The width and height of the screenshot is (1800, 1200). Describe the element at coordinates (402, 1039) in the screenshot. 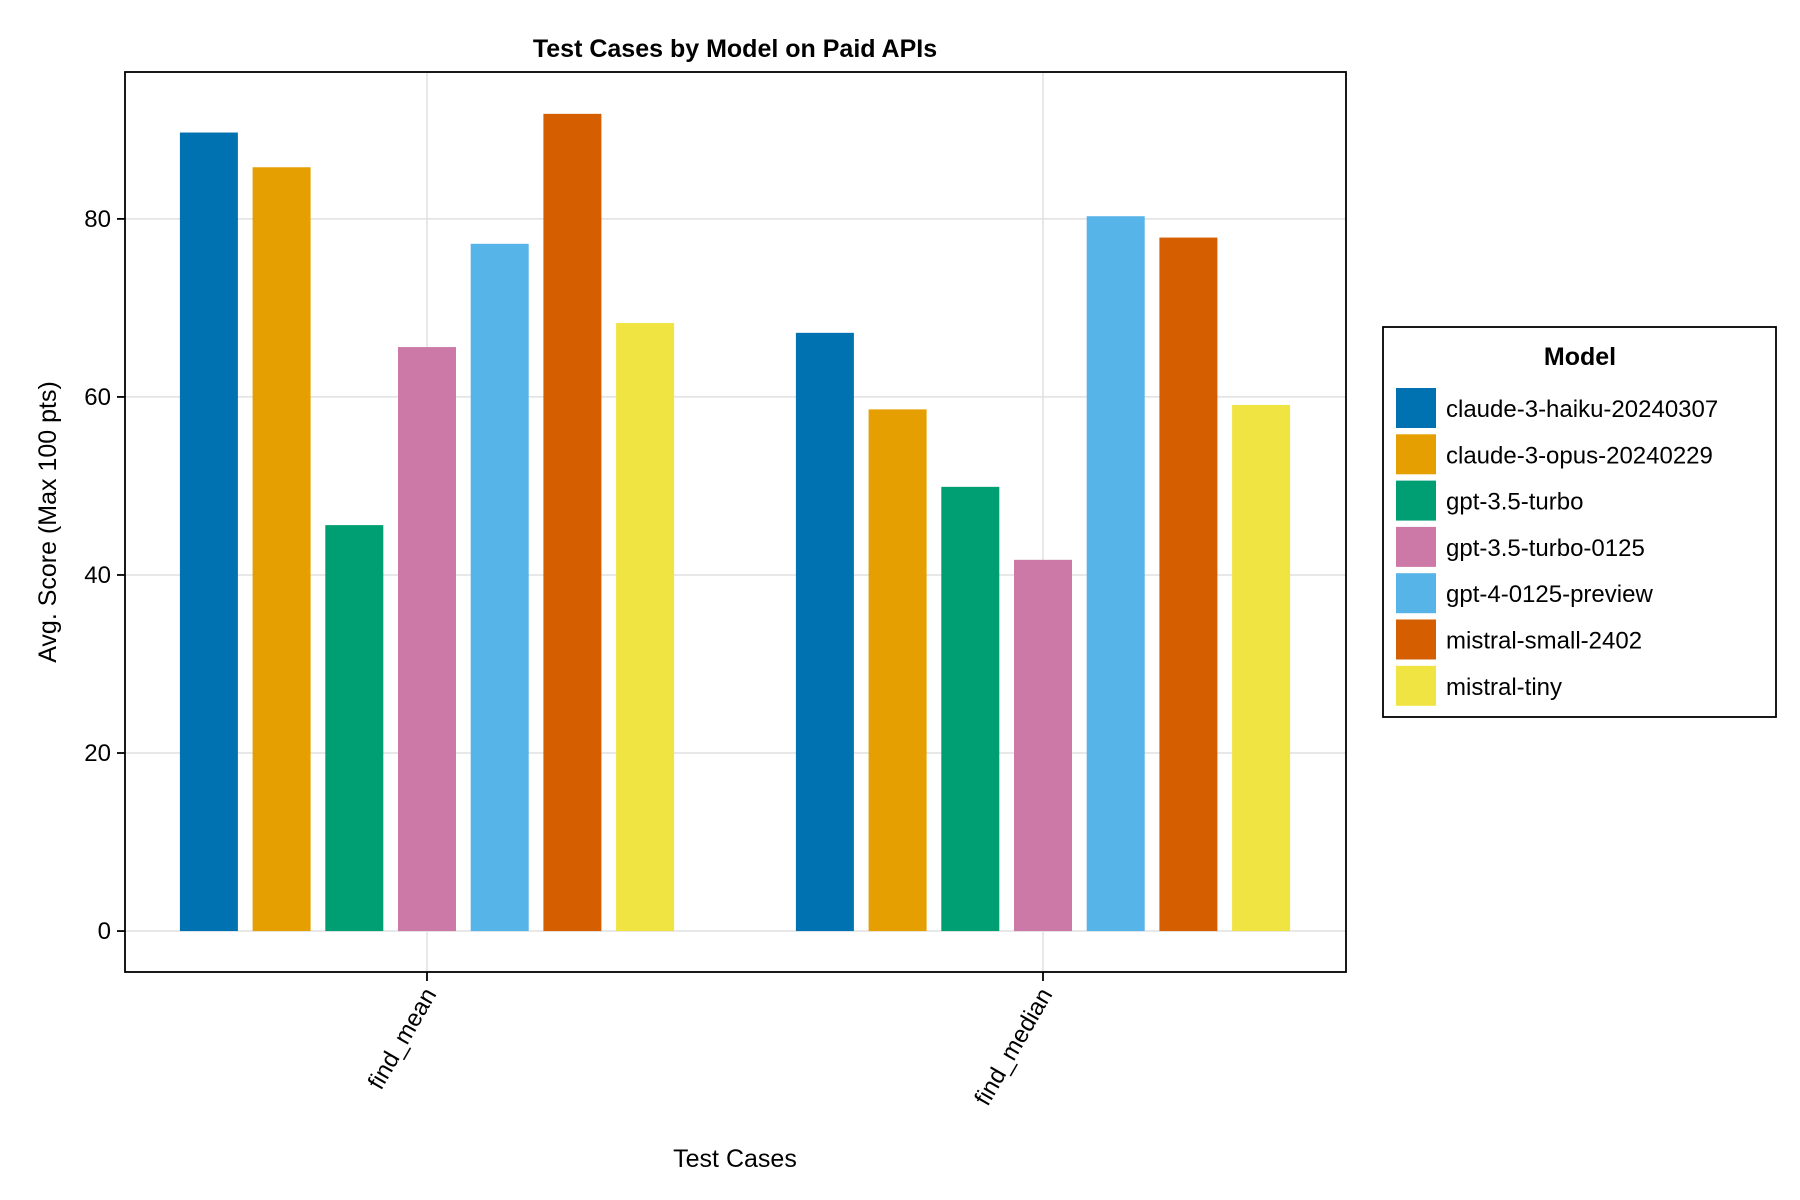

I see `x-tick-label: find_mean` at that location.